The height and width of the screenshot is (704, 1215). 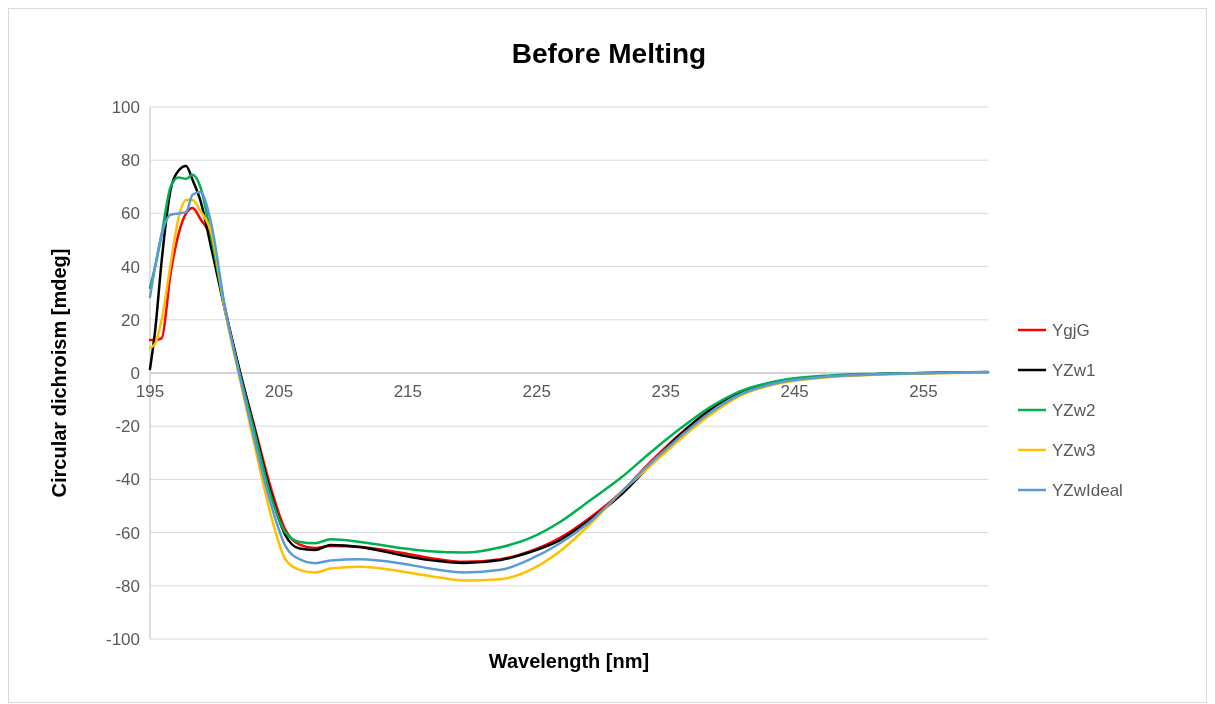 I want to click on y-tick-label: -60, so click(x=127, y=533).